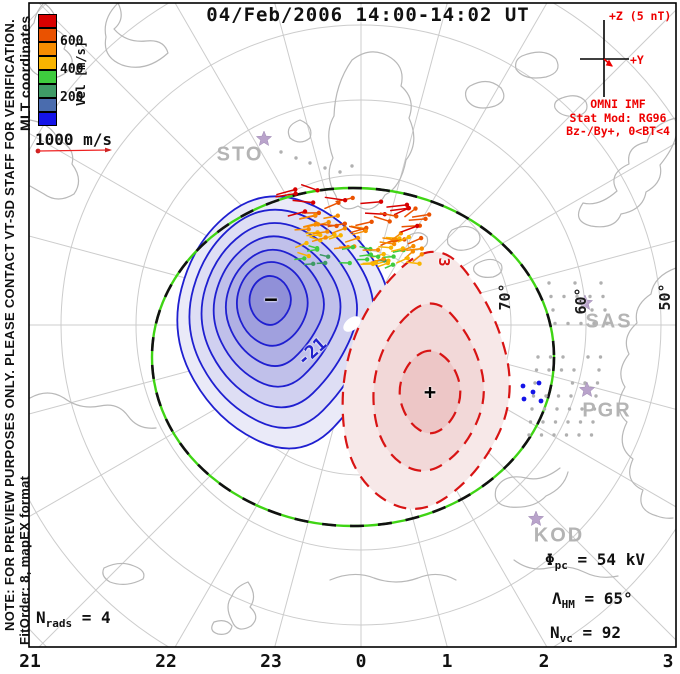  What do you see at coordinates (568, 605) in the screenshot?
I see `lambda-hm-subscript: HM` at bounding box center [568, 605].